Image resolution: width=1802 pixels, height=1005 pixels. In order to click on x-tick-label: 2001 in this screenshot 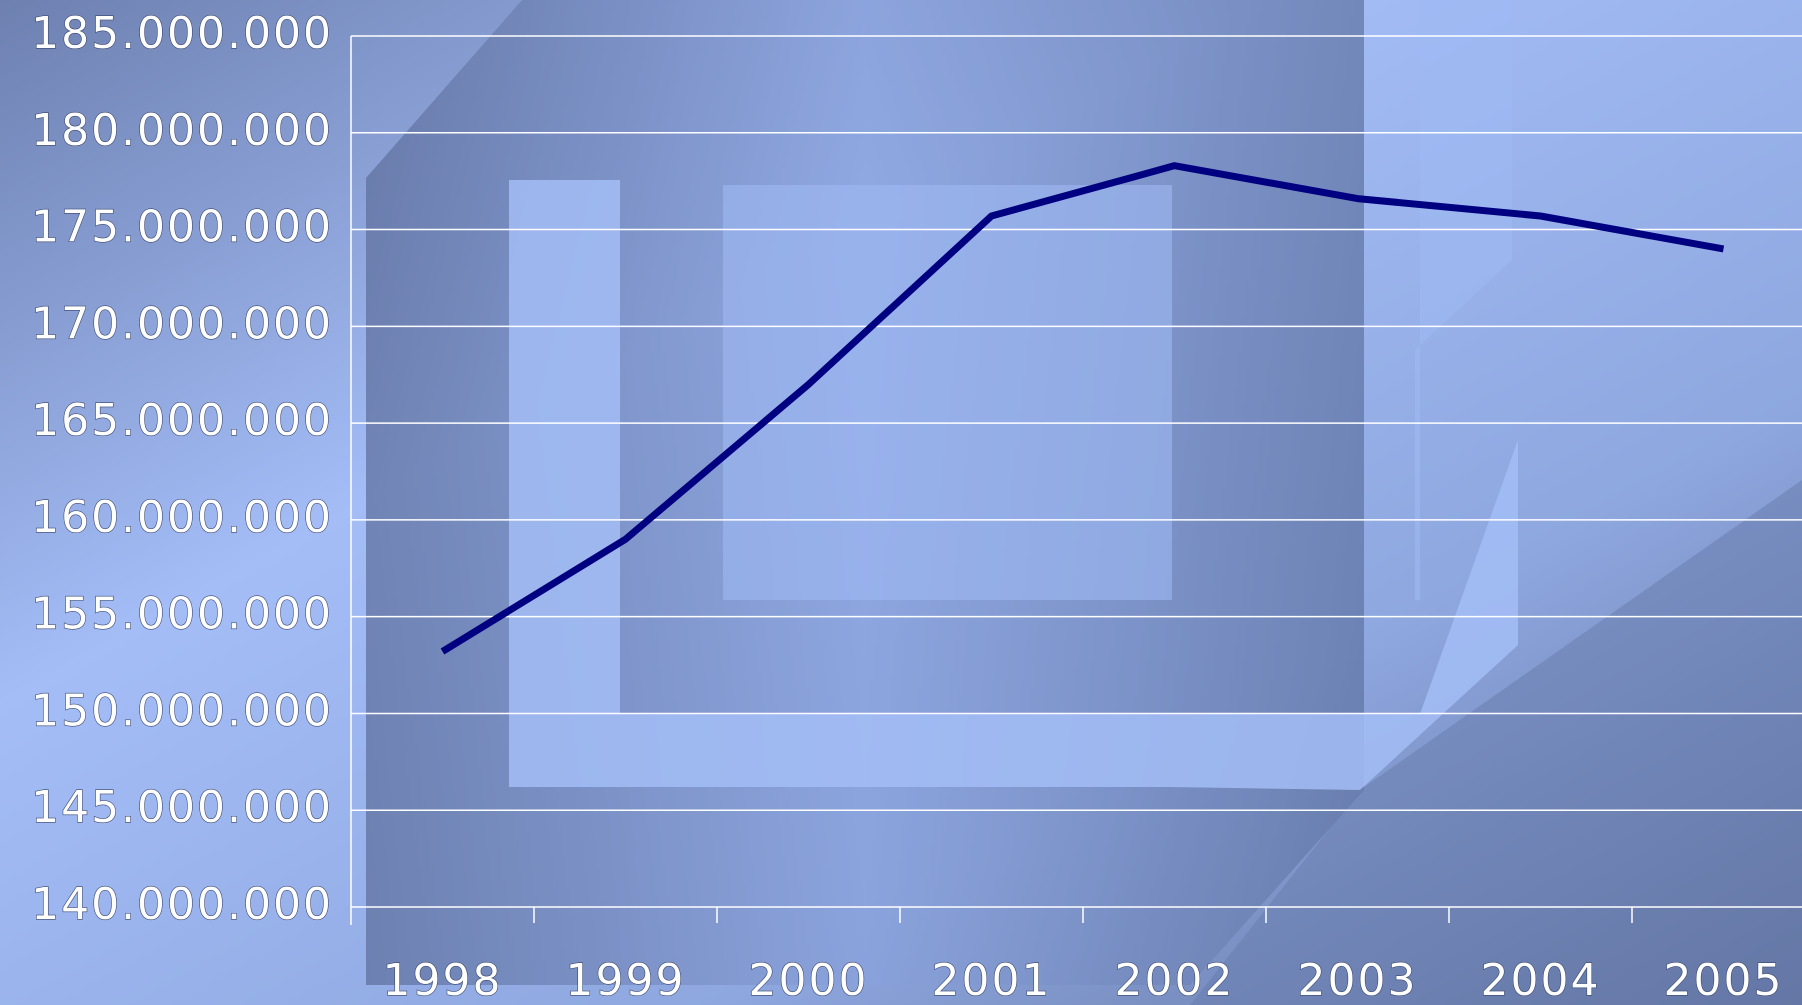, I will do `click(992, 980)`.